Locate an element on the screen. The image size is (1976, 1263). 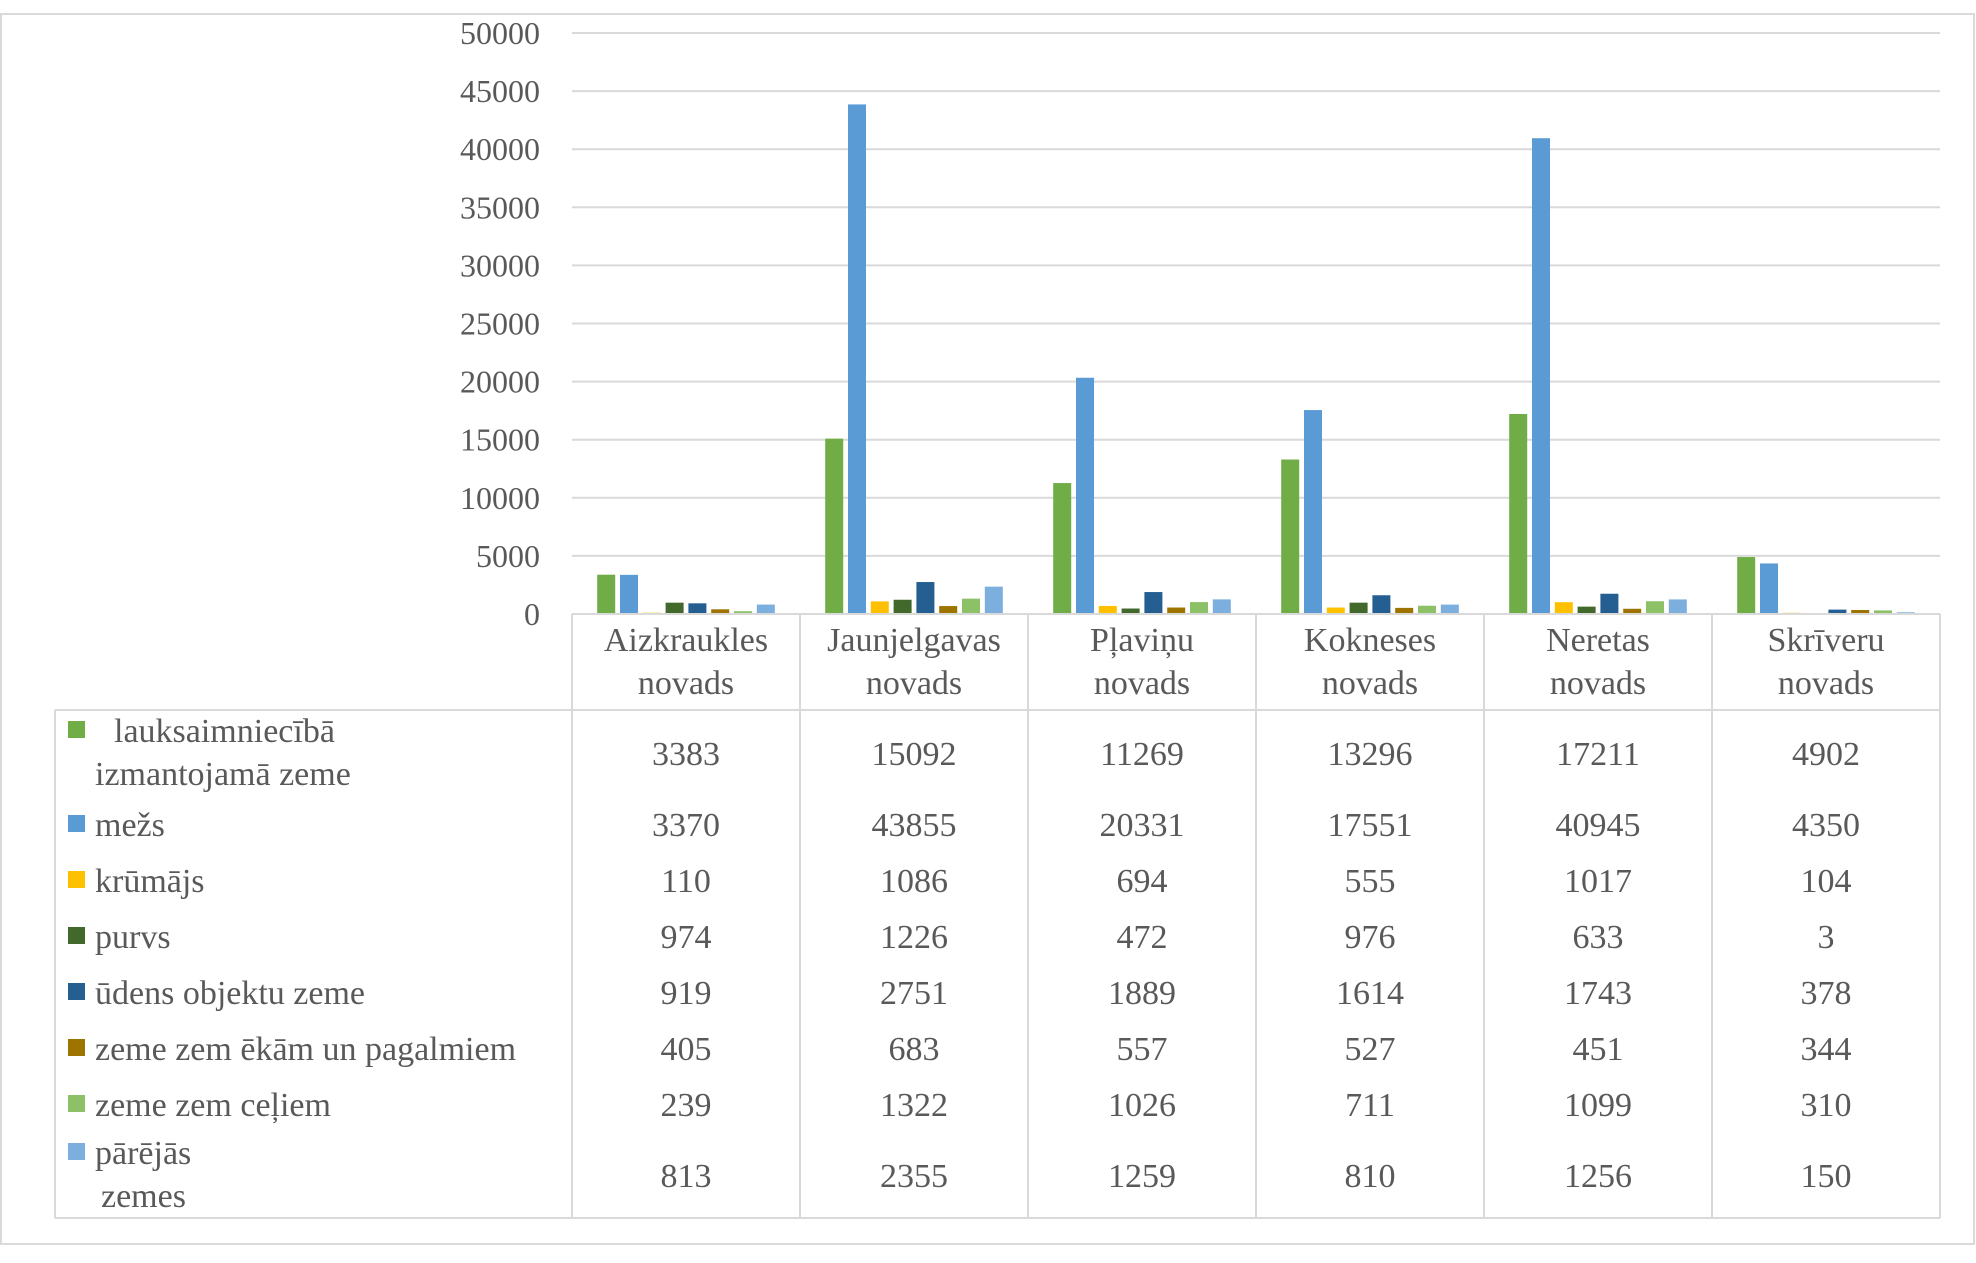
category-label: Skrīveru is located at coordinates (1825, 640).